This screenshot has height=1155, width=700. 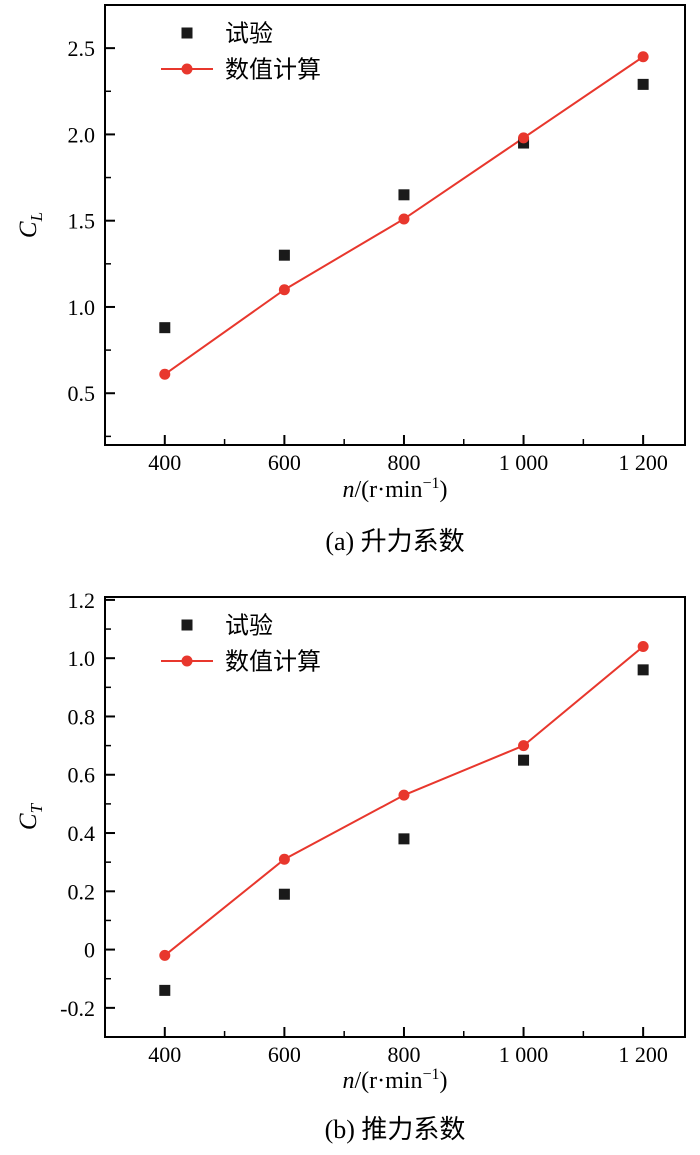 I want to click on y-tick-label: 2.0, so click(x=82, y=134).